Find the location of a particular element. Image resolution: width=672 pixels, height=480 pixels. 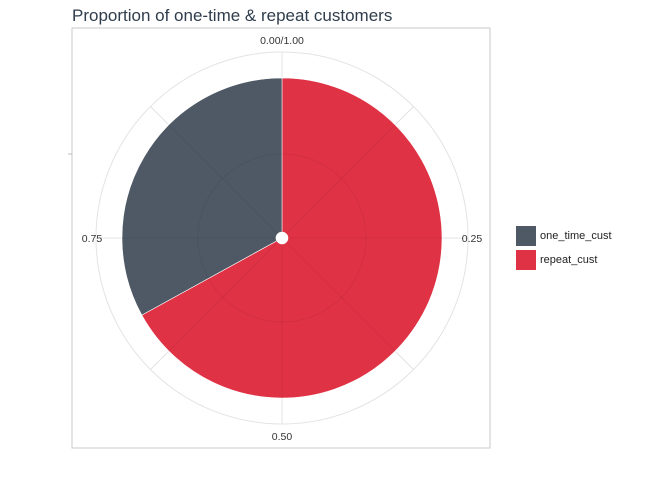

grid-circle-overlay is located at coordinates (282, 238).